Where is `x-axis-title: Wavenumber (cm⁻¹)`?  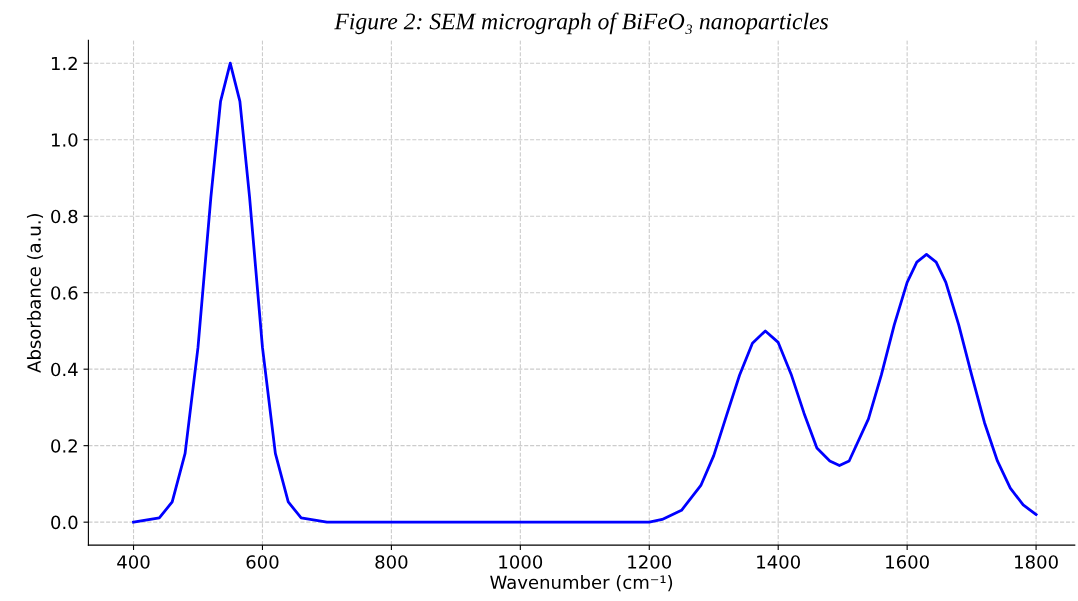
x-axis-title: Wavenumber (cm⁻¹) is located at coordinates (581, 583).